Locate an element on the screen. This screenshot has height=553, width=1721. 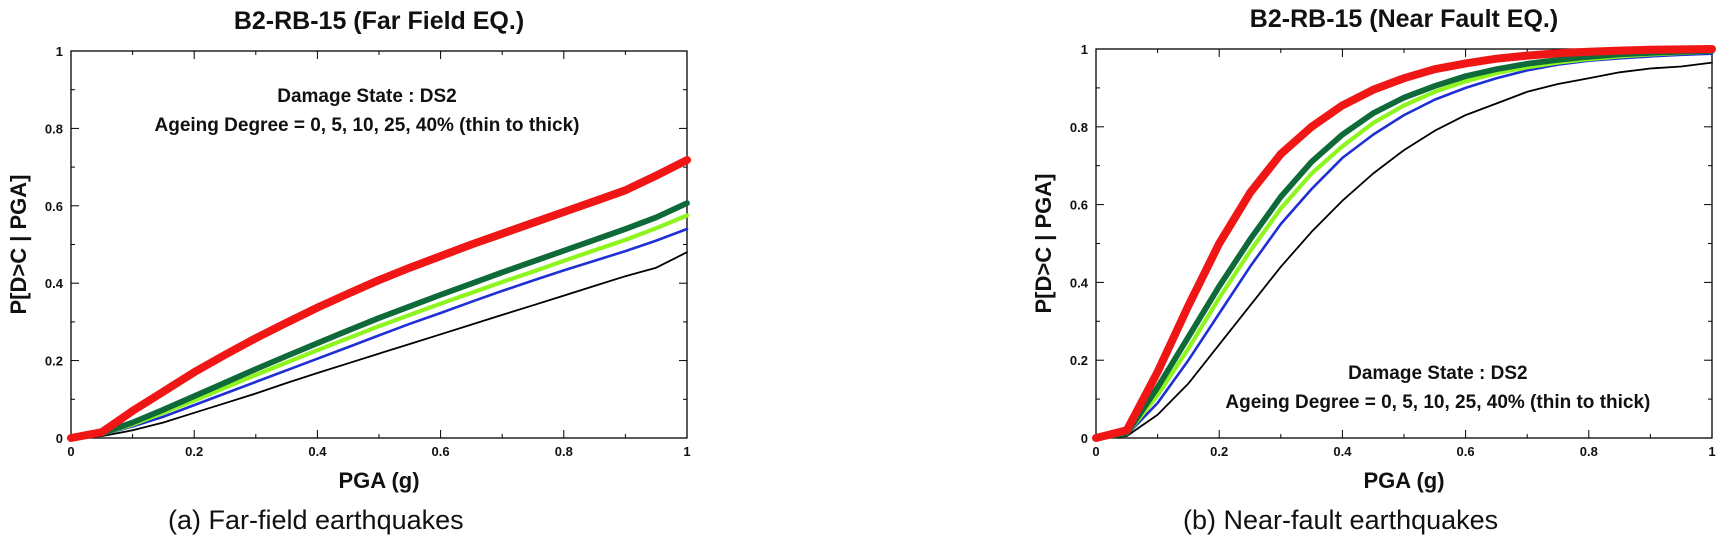
chart-title: B2-RB-15 (Near Fault EQ.) is located at coordinates (1404, 19).